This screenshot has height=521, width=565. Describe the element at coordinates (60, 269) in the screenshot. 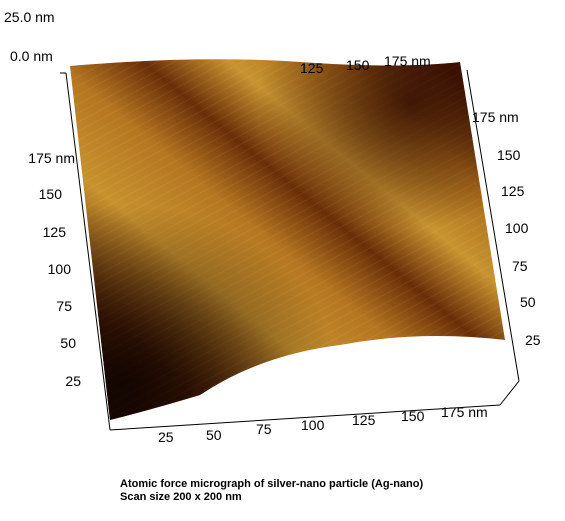

I see `left-tick: 100` at that location.